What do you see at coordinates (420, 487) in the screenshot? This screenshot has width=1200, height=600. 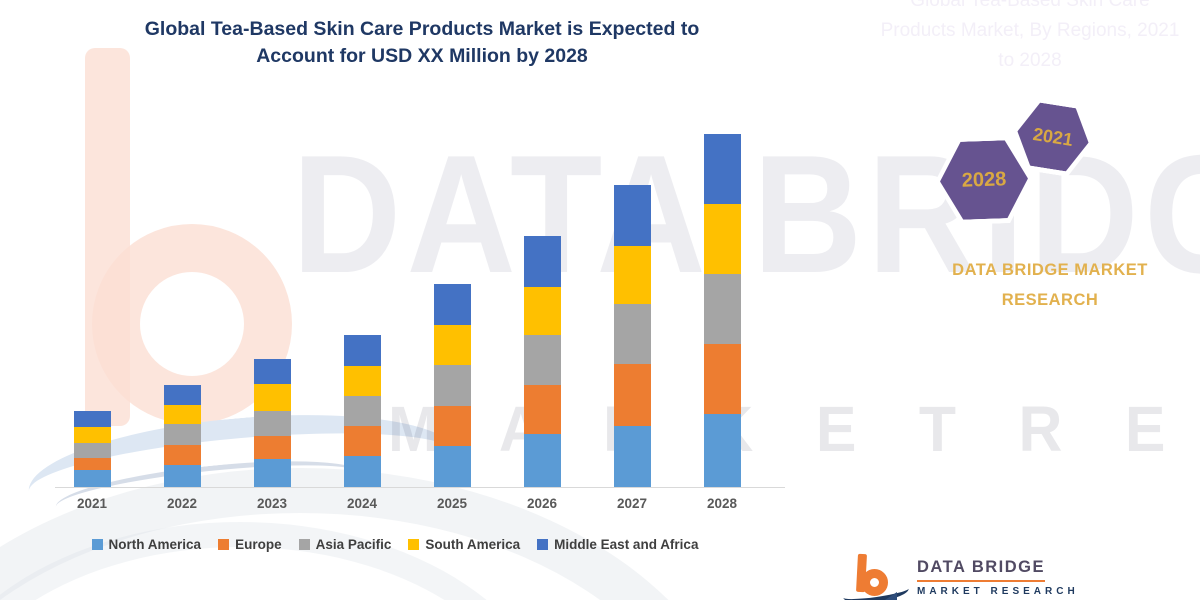 I see `x-axis-line` at bounding box center [420, 487].